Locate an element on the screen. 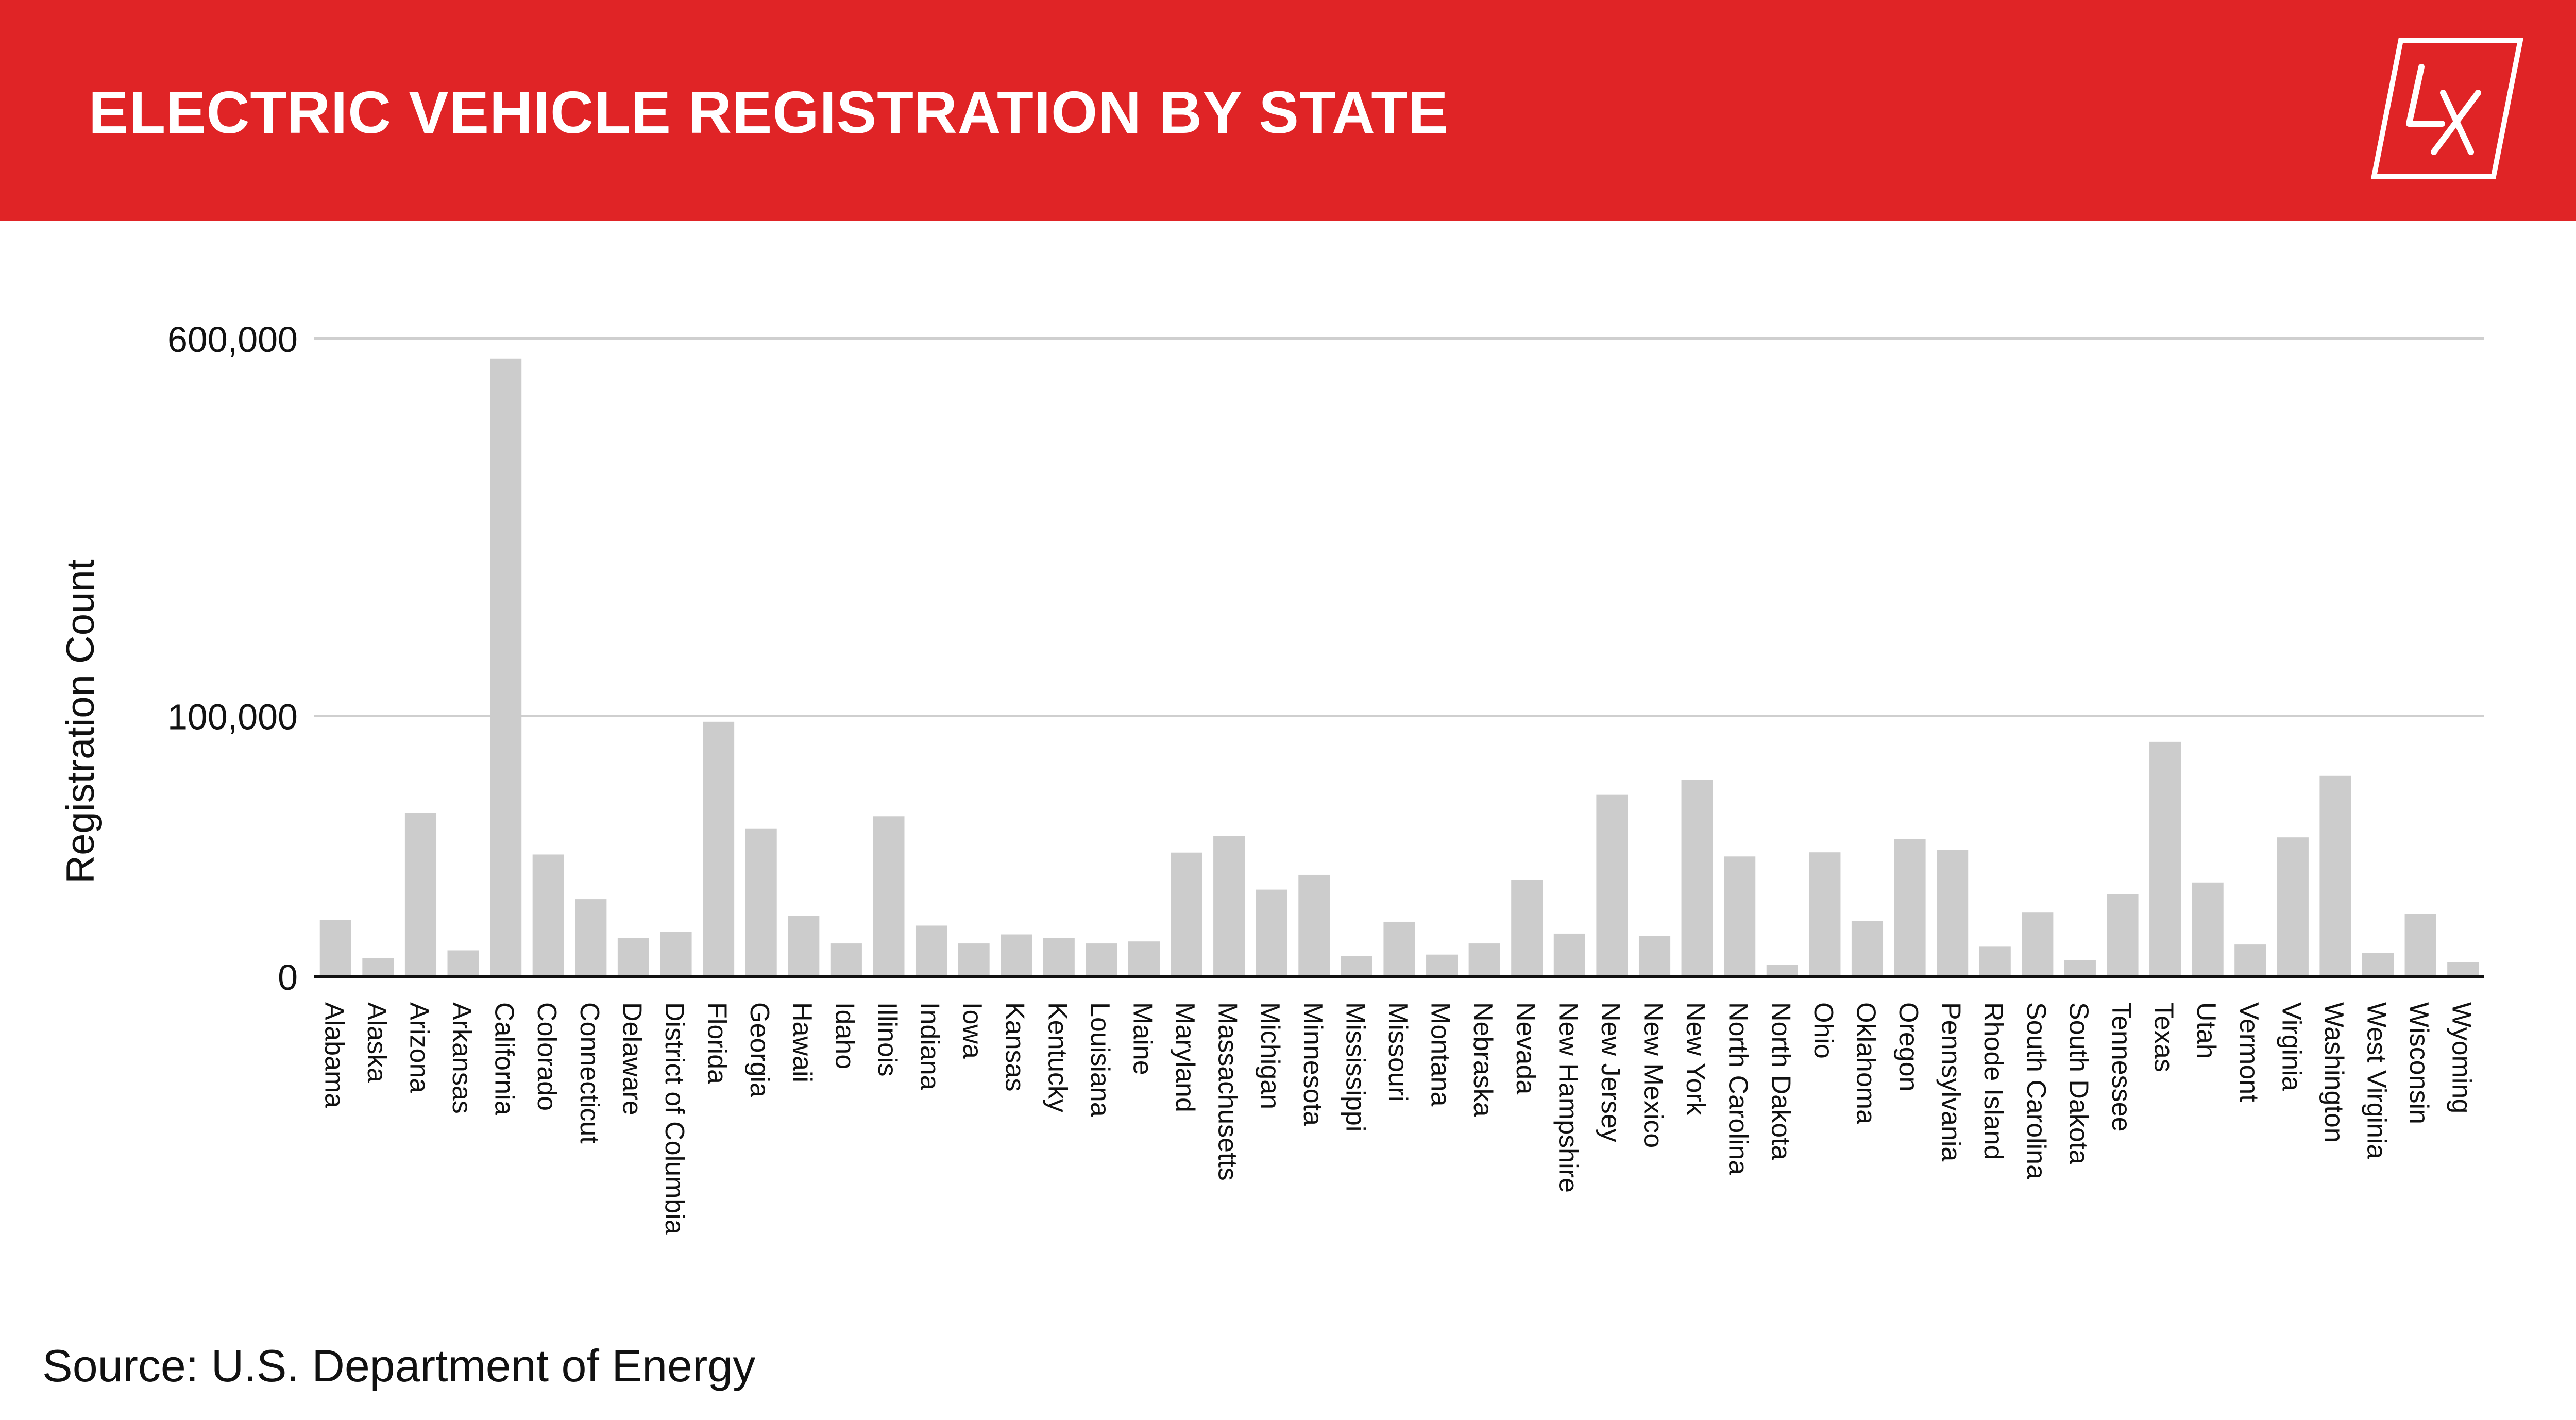  x-tick-label: Missouri is located at coordinates (1398, 1052).